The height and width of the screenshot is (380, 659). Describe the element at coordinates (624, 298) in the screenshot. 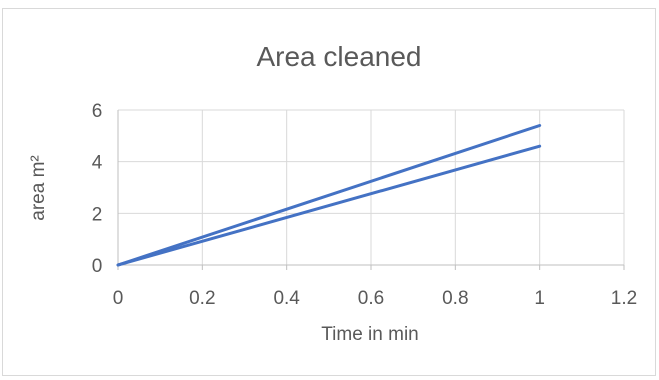

I see `x-tick-label: 1.2` at that location.